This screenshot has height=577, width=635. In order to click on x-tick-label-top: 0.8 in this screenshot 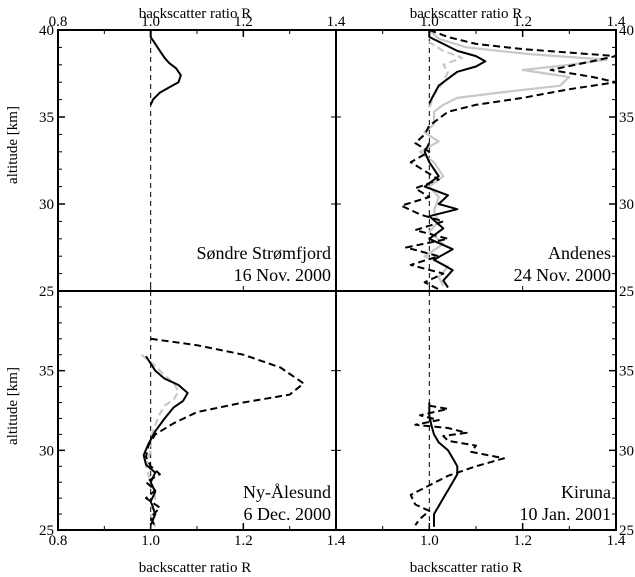, I will do `click(58, 22)`.